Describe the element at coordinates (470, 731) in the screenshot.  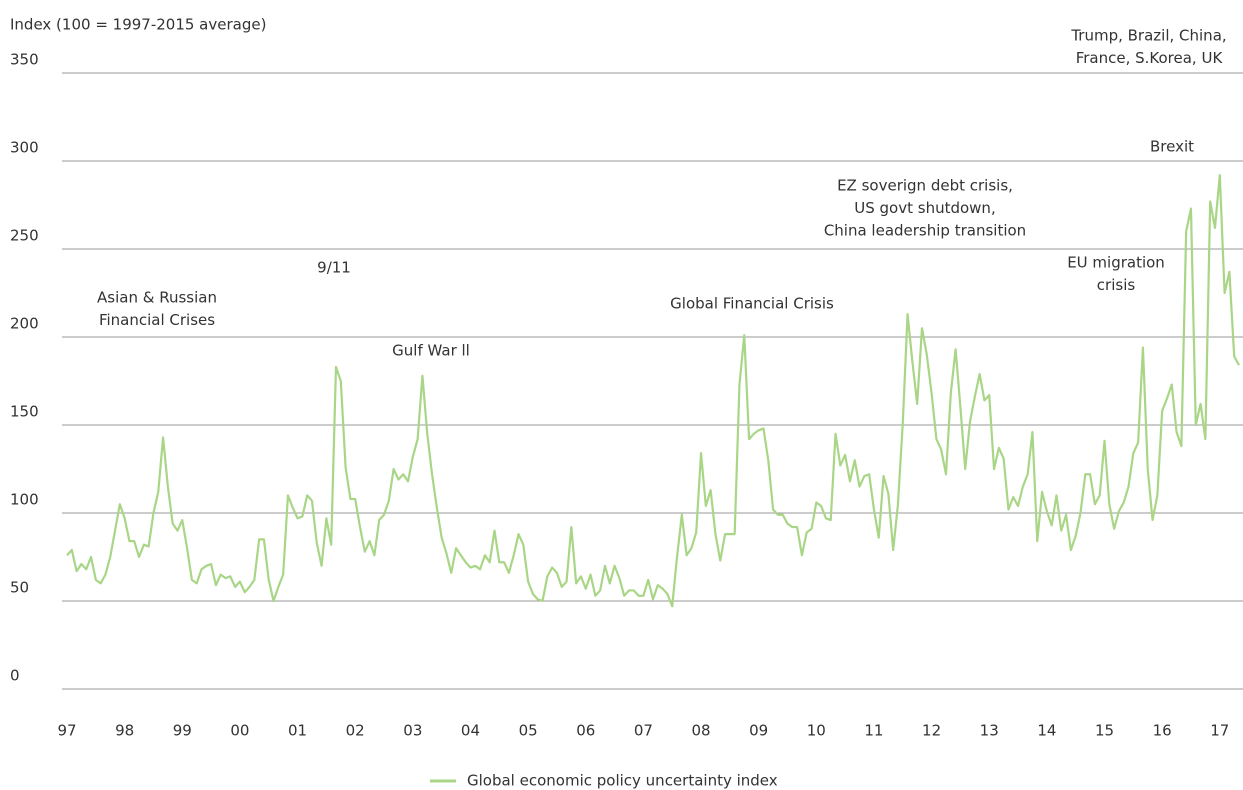
I see `x-tick-label: 04` at that location.